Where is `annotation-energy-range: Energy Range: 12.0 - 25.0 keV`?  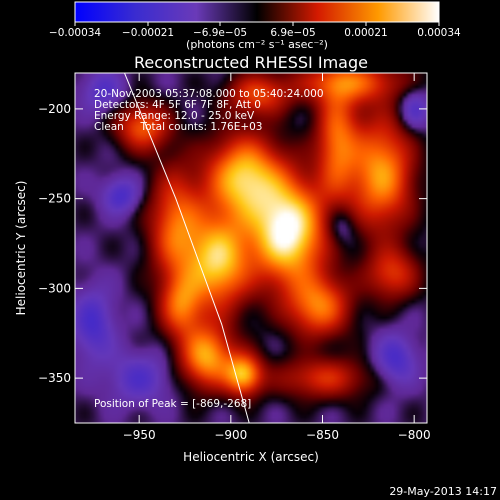 annotation-energy-range: Energy Range: 12.0 - 25.0 keV is located at coordinates (174, 116).